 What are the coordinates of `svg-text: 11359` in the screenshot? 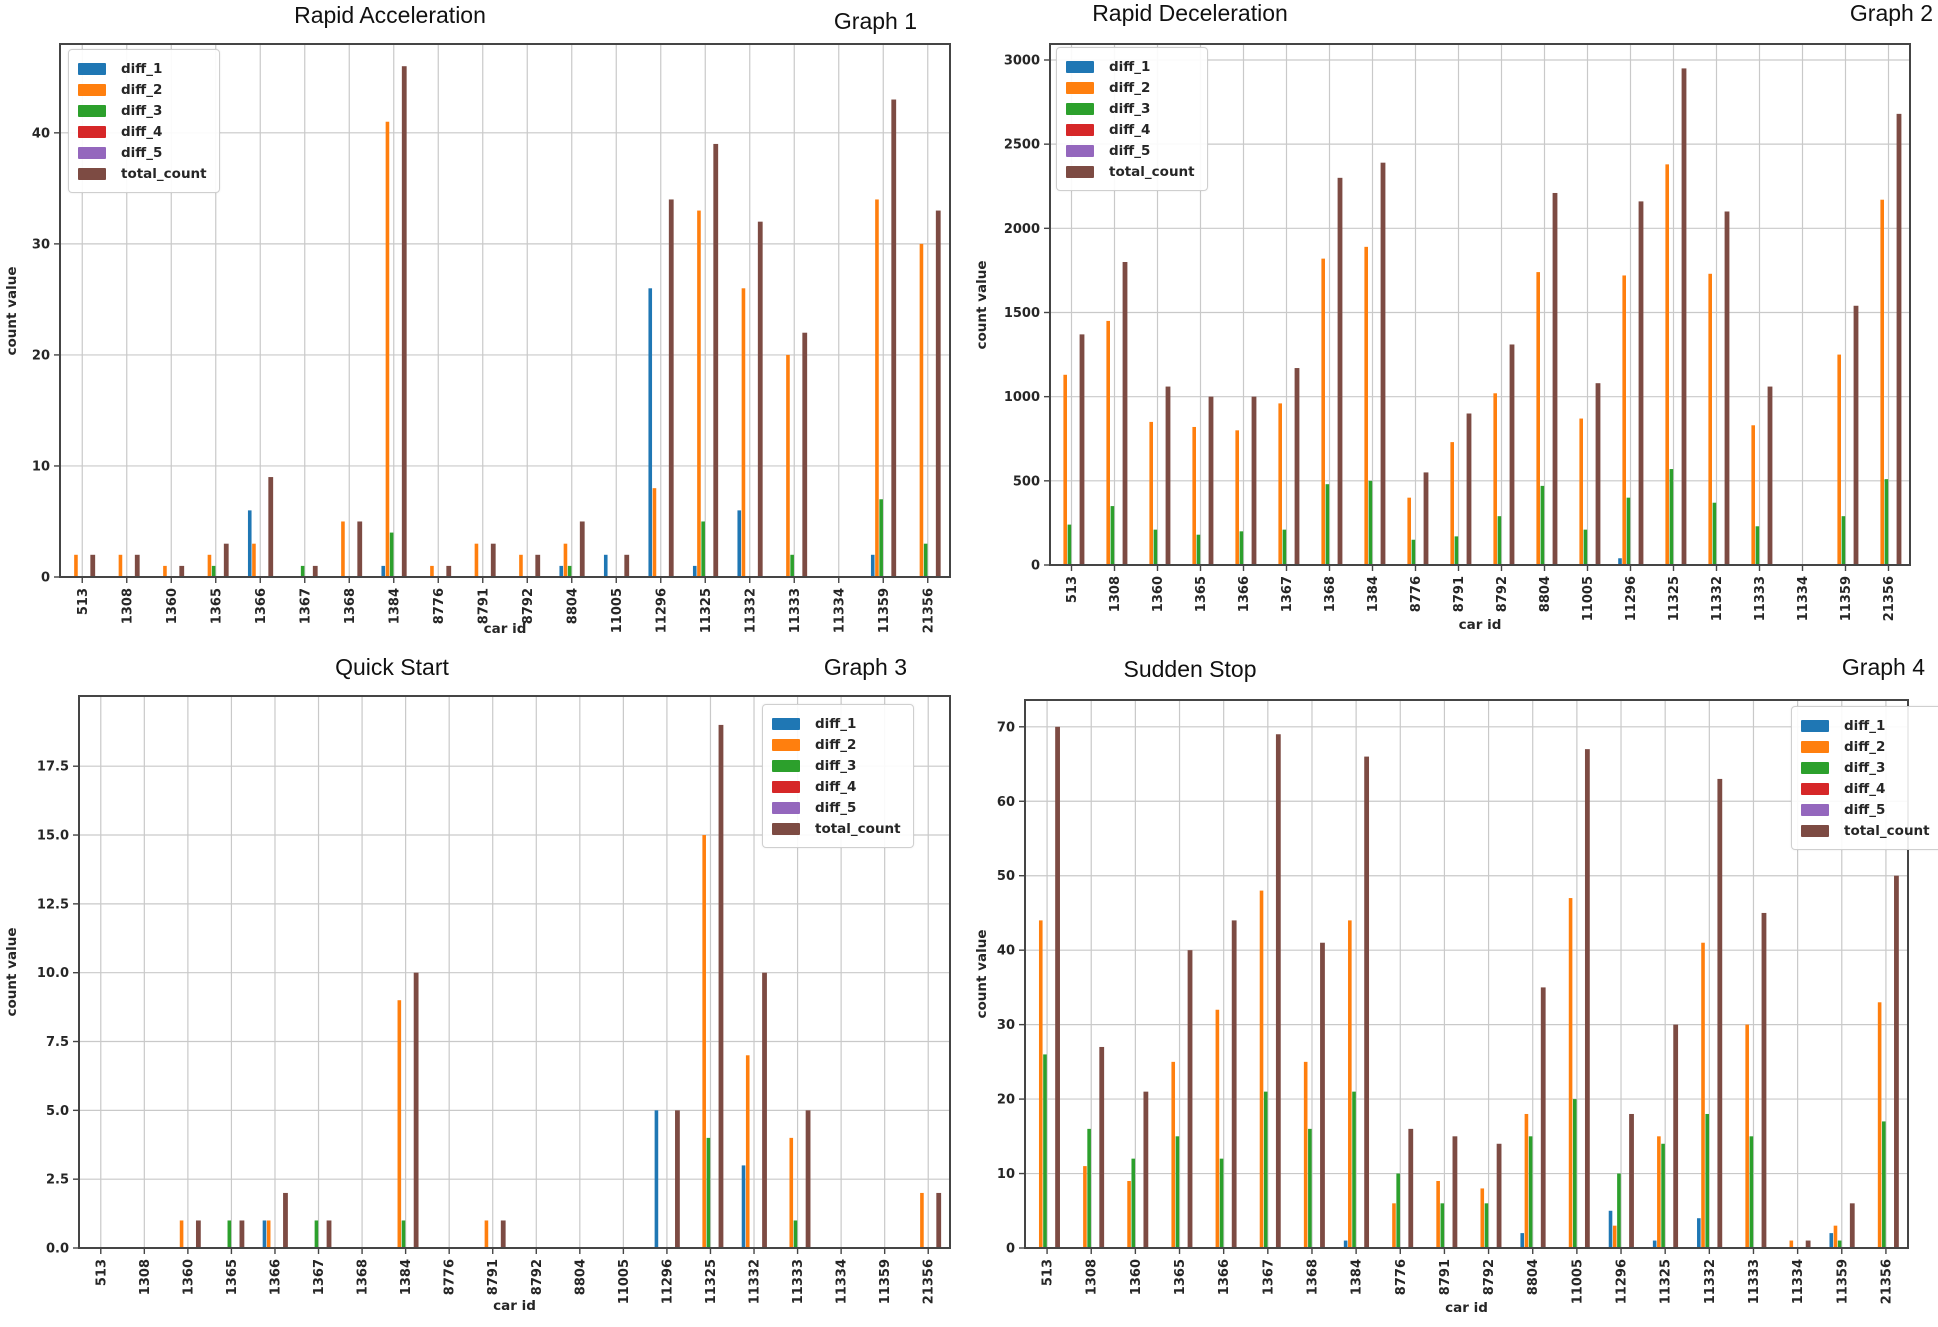 It's located at (884, 610).